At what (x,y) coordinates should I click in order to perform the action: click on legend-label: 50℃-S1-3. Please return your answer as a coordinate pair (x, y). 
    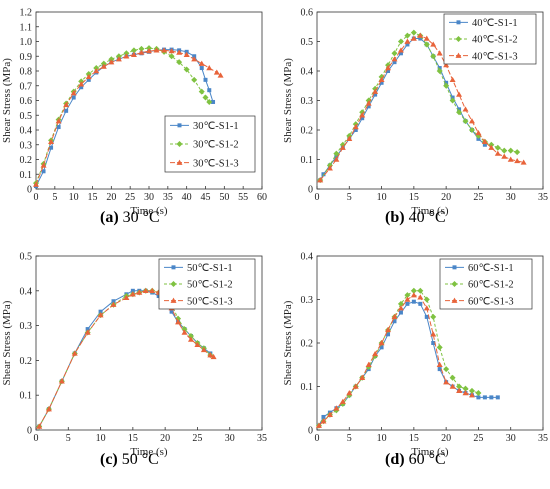
    Looking at the image, I should click on (210, 301).